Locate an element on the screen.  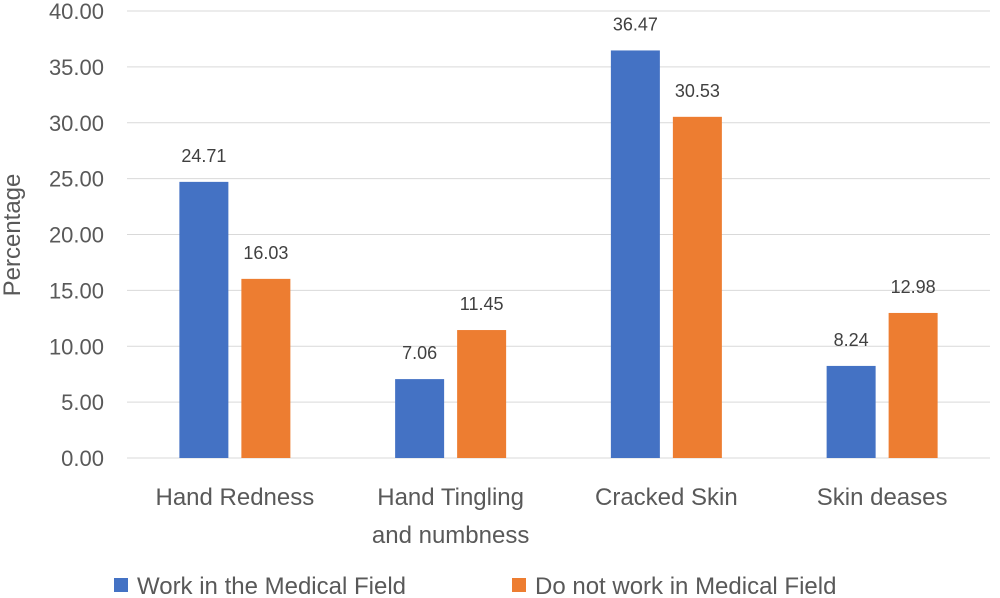
x-category-label: Hand Redness is located at coordinates (234, 497).